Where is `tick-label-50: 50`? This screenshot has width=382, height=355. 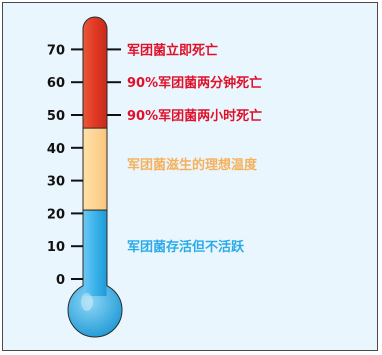 tick-label-50: 50 is located at coordinates (56, 116).